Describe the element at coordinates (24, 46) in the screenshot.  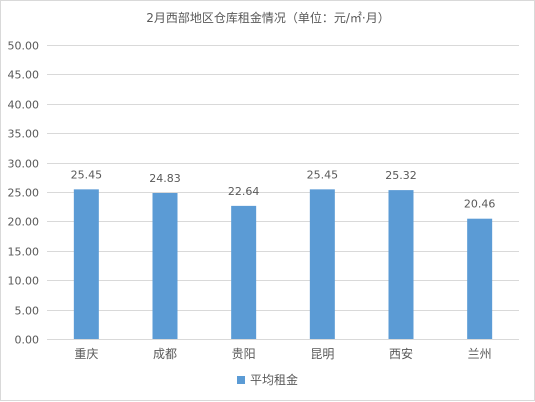
I see `y-tick-label: 50.00` at that location.